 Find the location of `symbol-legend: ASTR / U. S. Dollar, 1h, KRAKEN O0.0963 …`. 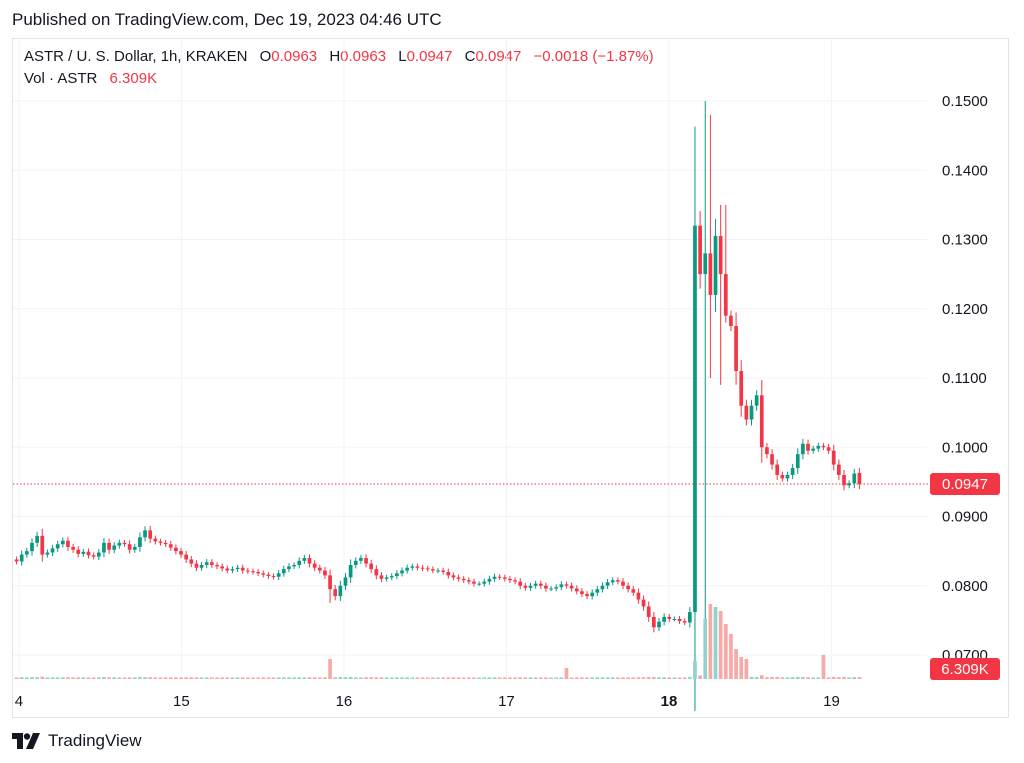

symbol-legend: ASTR / U. S. Dollar, 1h, KRAKEN O0.0963 … is located at coordinates (339, 56).